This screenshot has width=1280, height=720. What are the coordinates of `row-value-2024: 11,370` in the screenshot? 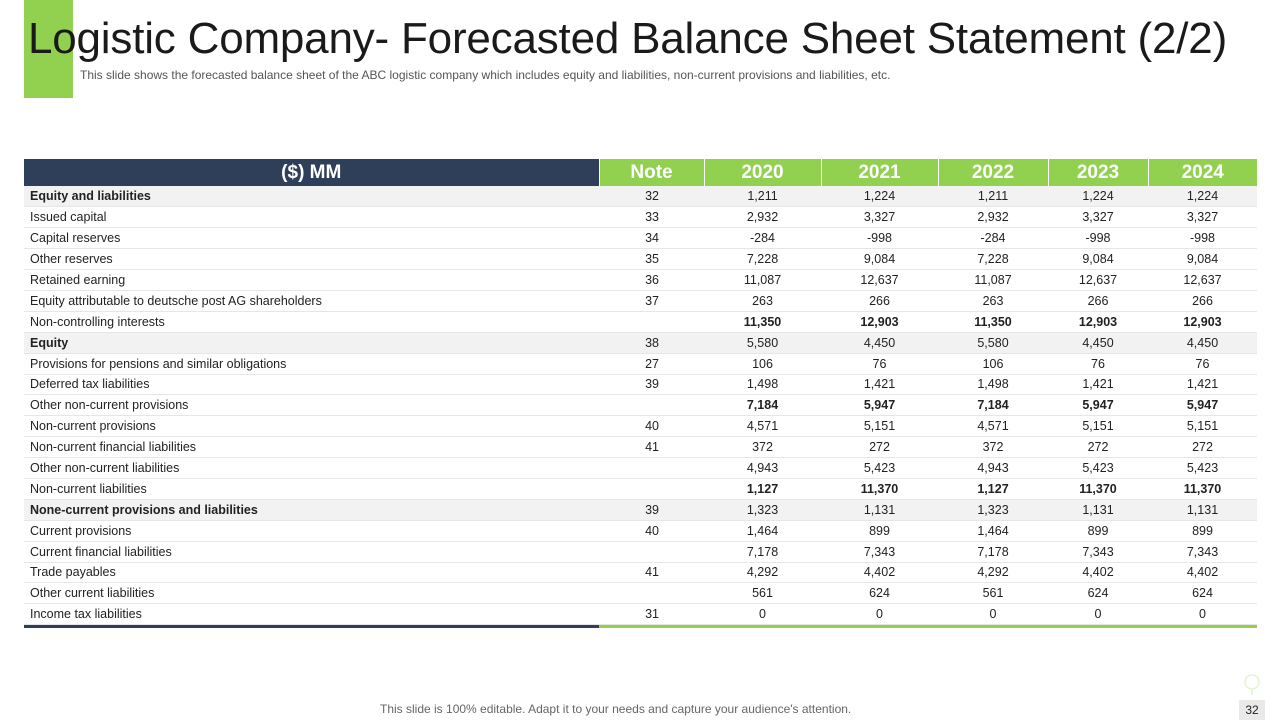 It's located at (1202, 489).